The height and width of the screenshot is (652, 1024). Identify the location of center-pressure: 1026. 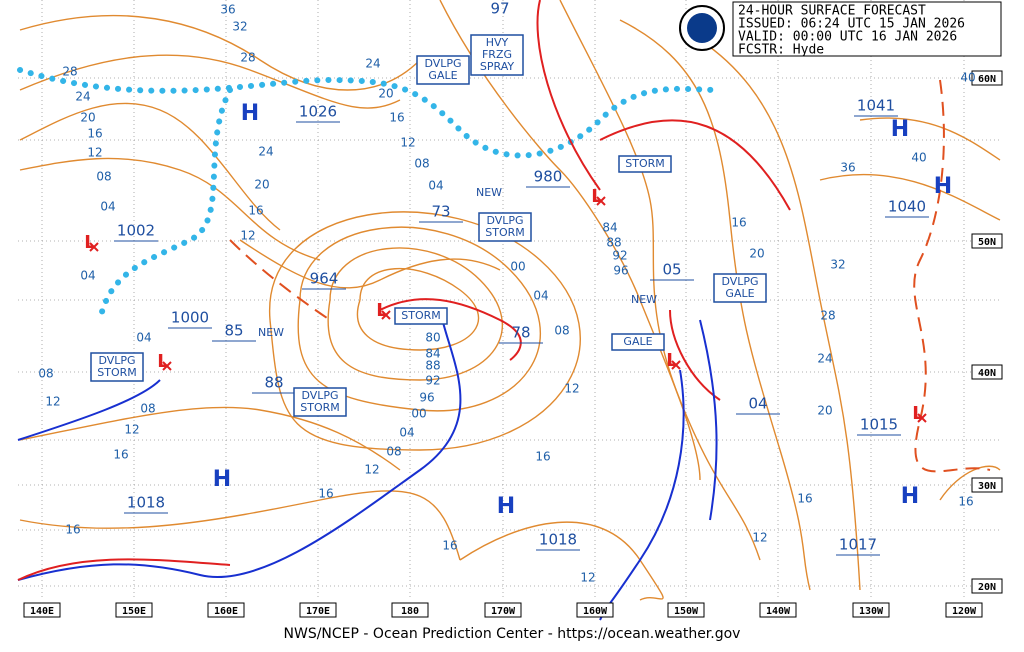
(318, 112).